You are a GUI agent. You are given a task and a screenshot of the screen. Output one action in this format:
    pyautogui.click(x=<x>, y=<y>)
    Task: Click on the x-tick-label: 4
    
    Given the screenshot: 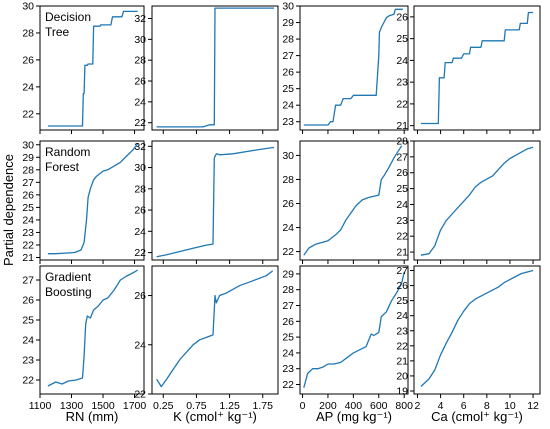 What is the action you would take?
    pyautogui.click(x=441, y=406)
    